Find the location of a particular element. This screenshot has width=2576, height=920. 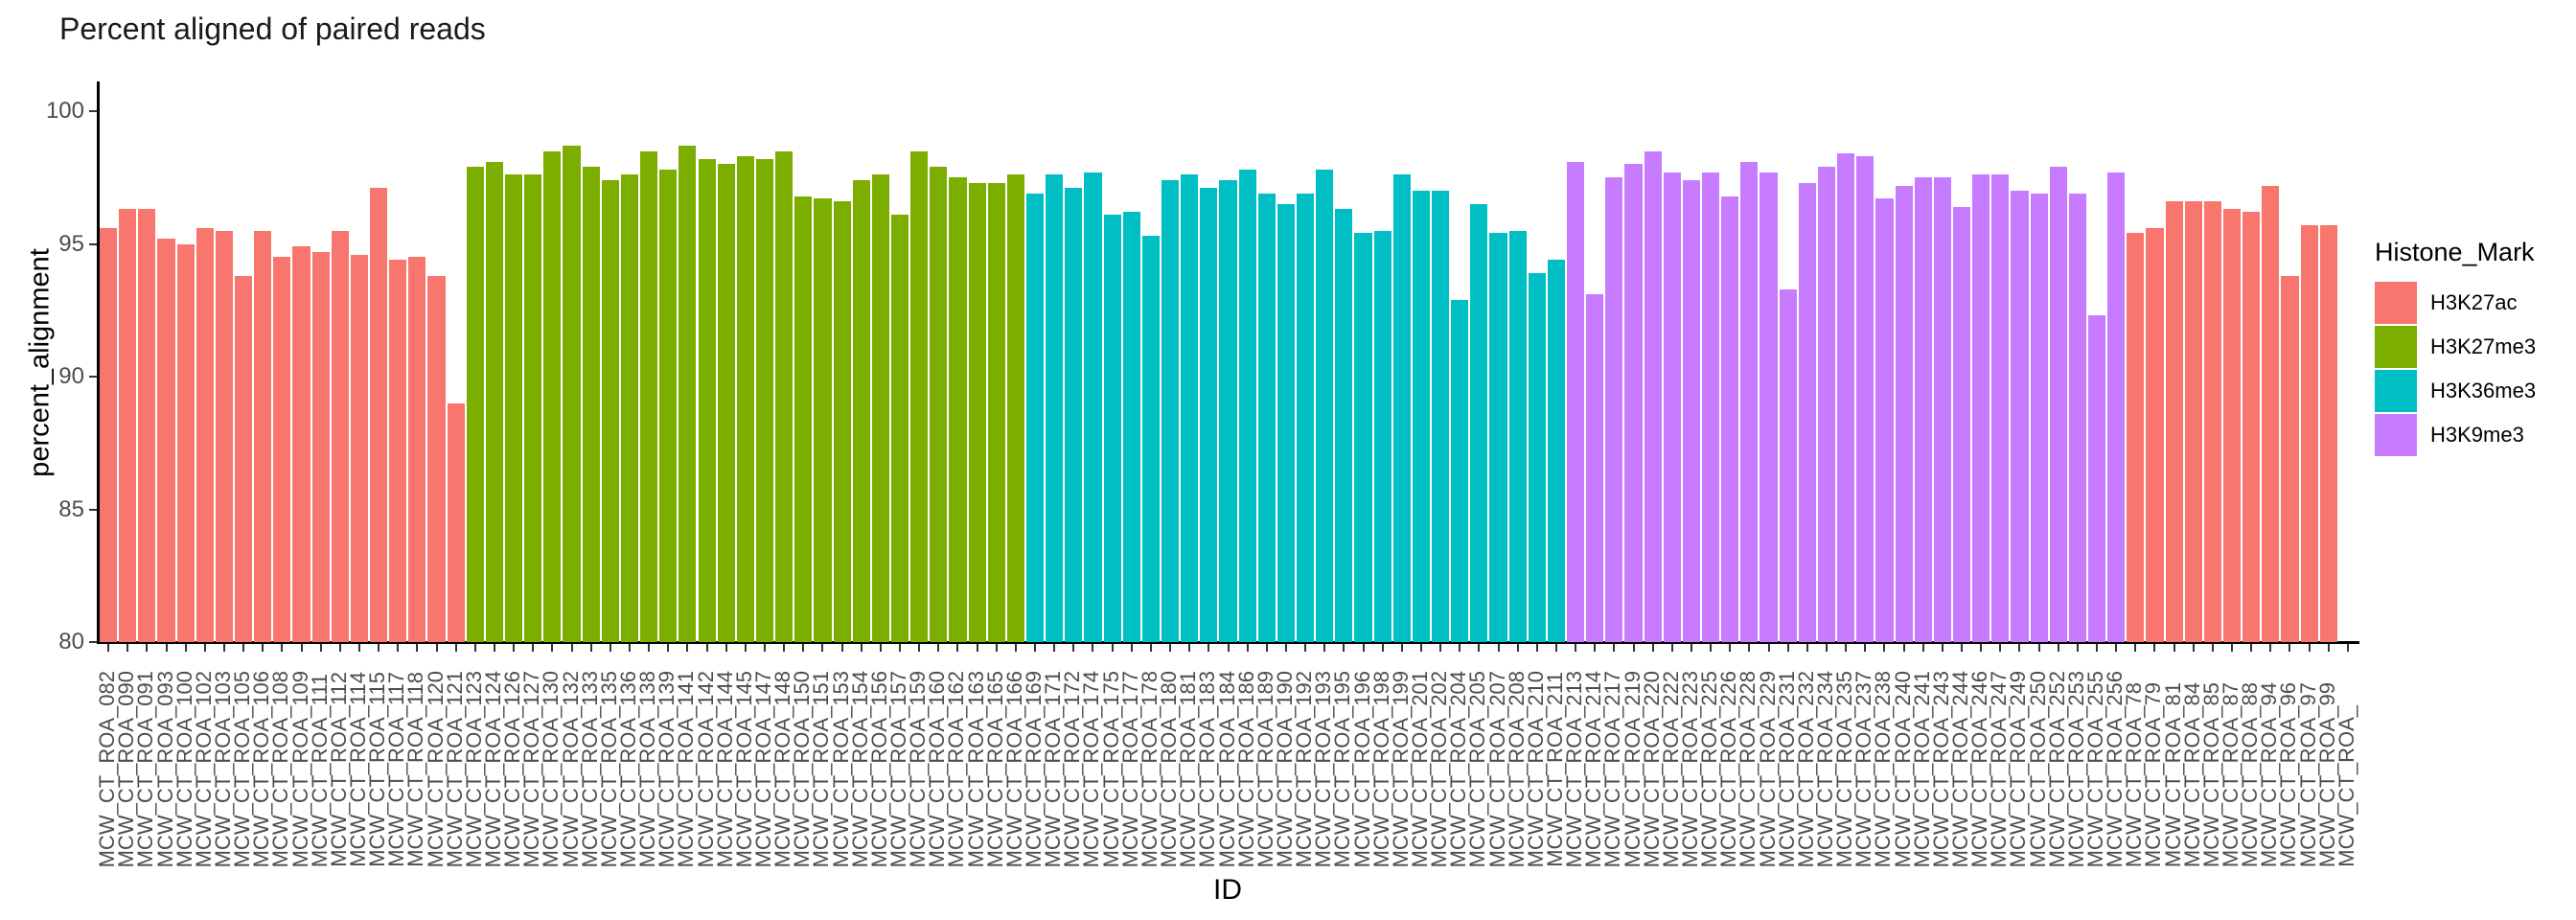

x-axis-line is located at coordinates (1228, 642).